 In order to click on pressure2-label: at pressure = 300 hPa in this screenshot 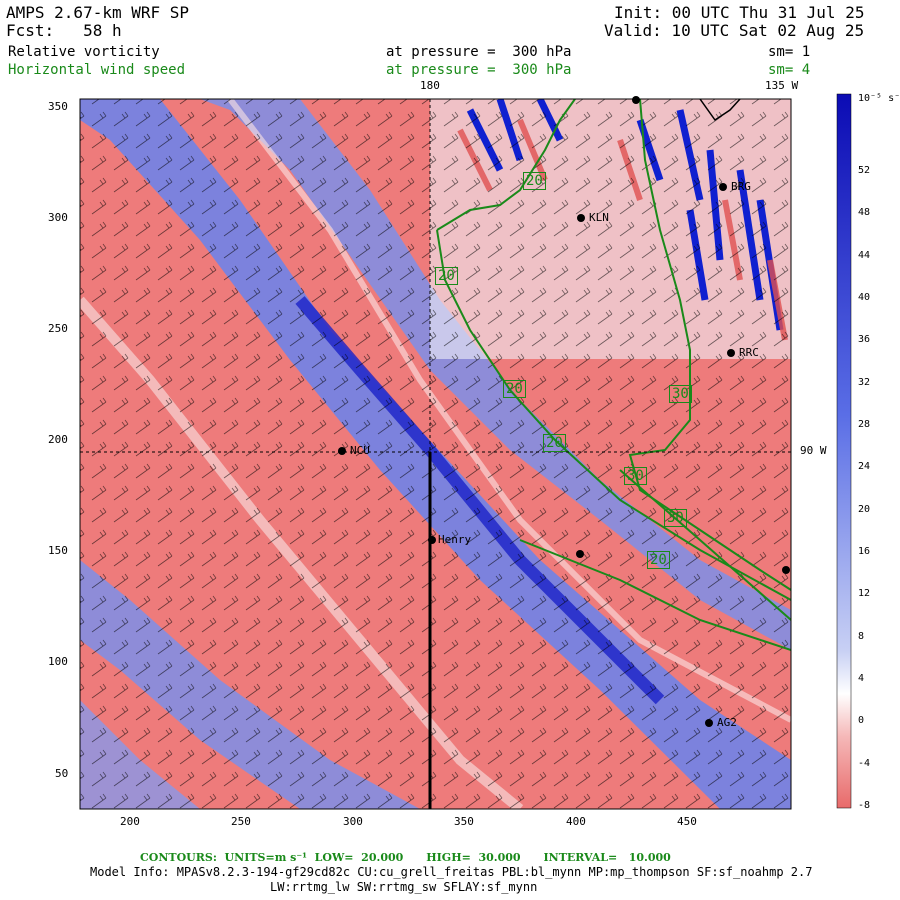, I will do `click(479, 70)`.